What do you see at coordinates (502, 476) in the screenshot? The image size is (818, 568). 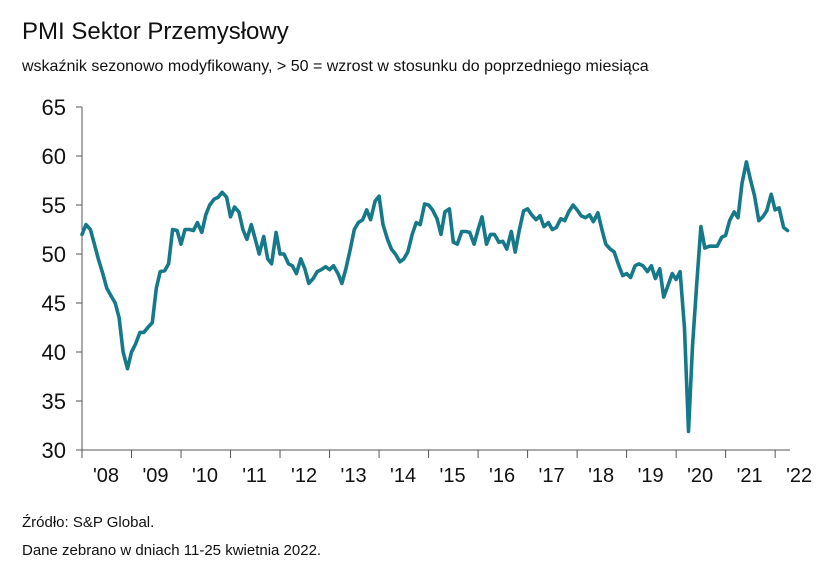 I see `x-tick-label: '16` at bounding box center [502, 476].